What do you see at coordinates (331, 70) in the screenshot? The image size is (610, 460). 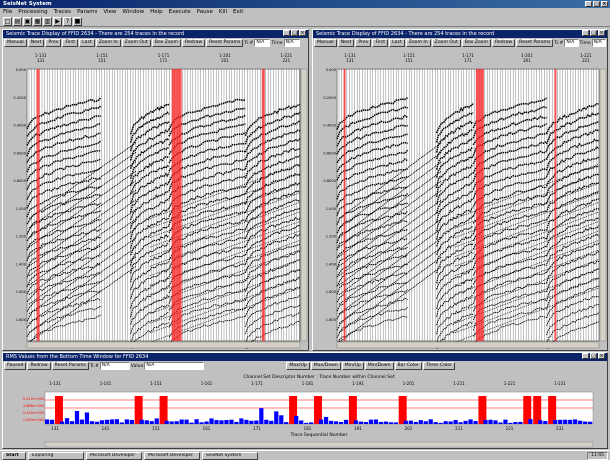 I see `right-time-tick-label: 0.000` at bounding box center [331, 70].